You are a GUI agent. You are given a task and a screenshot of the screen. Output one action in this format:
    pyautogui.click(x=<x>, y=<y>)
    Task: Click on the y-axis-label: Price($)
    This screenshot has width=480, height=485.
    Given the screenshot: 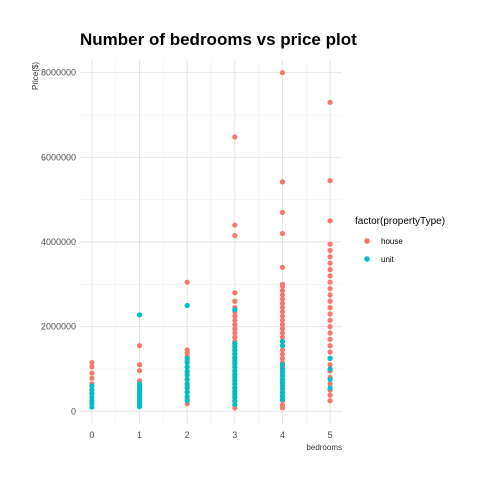 What is the action you would take?
    pyautogui.click(x=35, y=76)
    